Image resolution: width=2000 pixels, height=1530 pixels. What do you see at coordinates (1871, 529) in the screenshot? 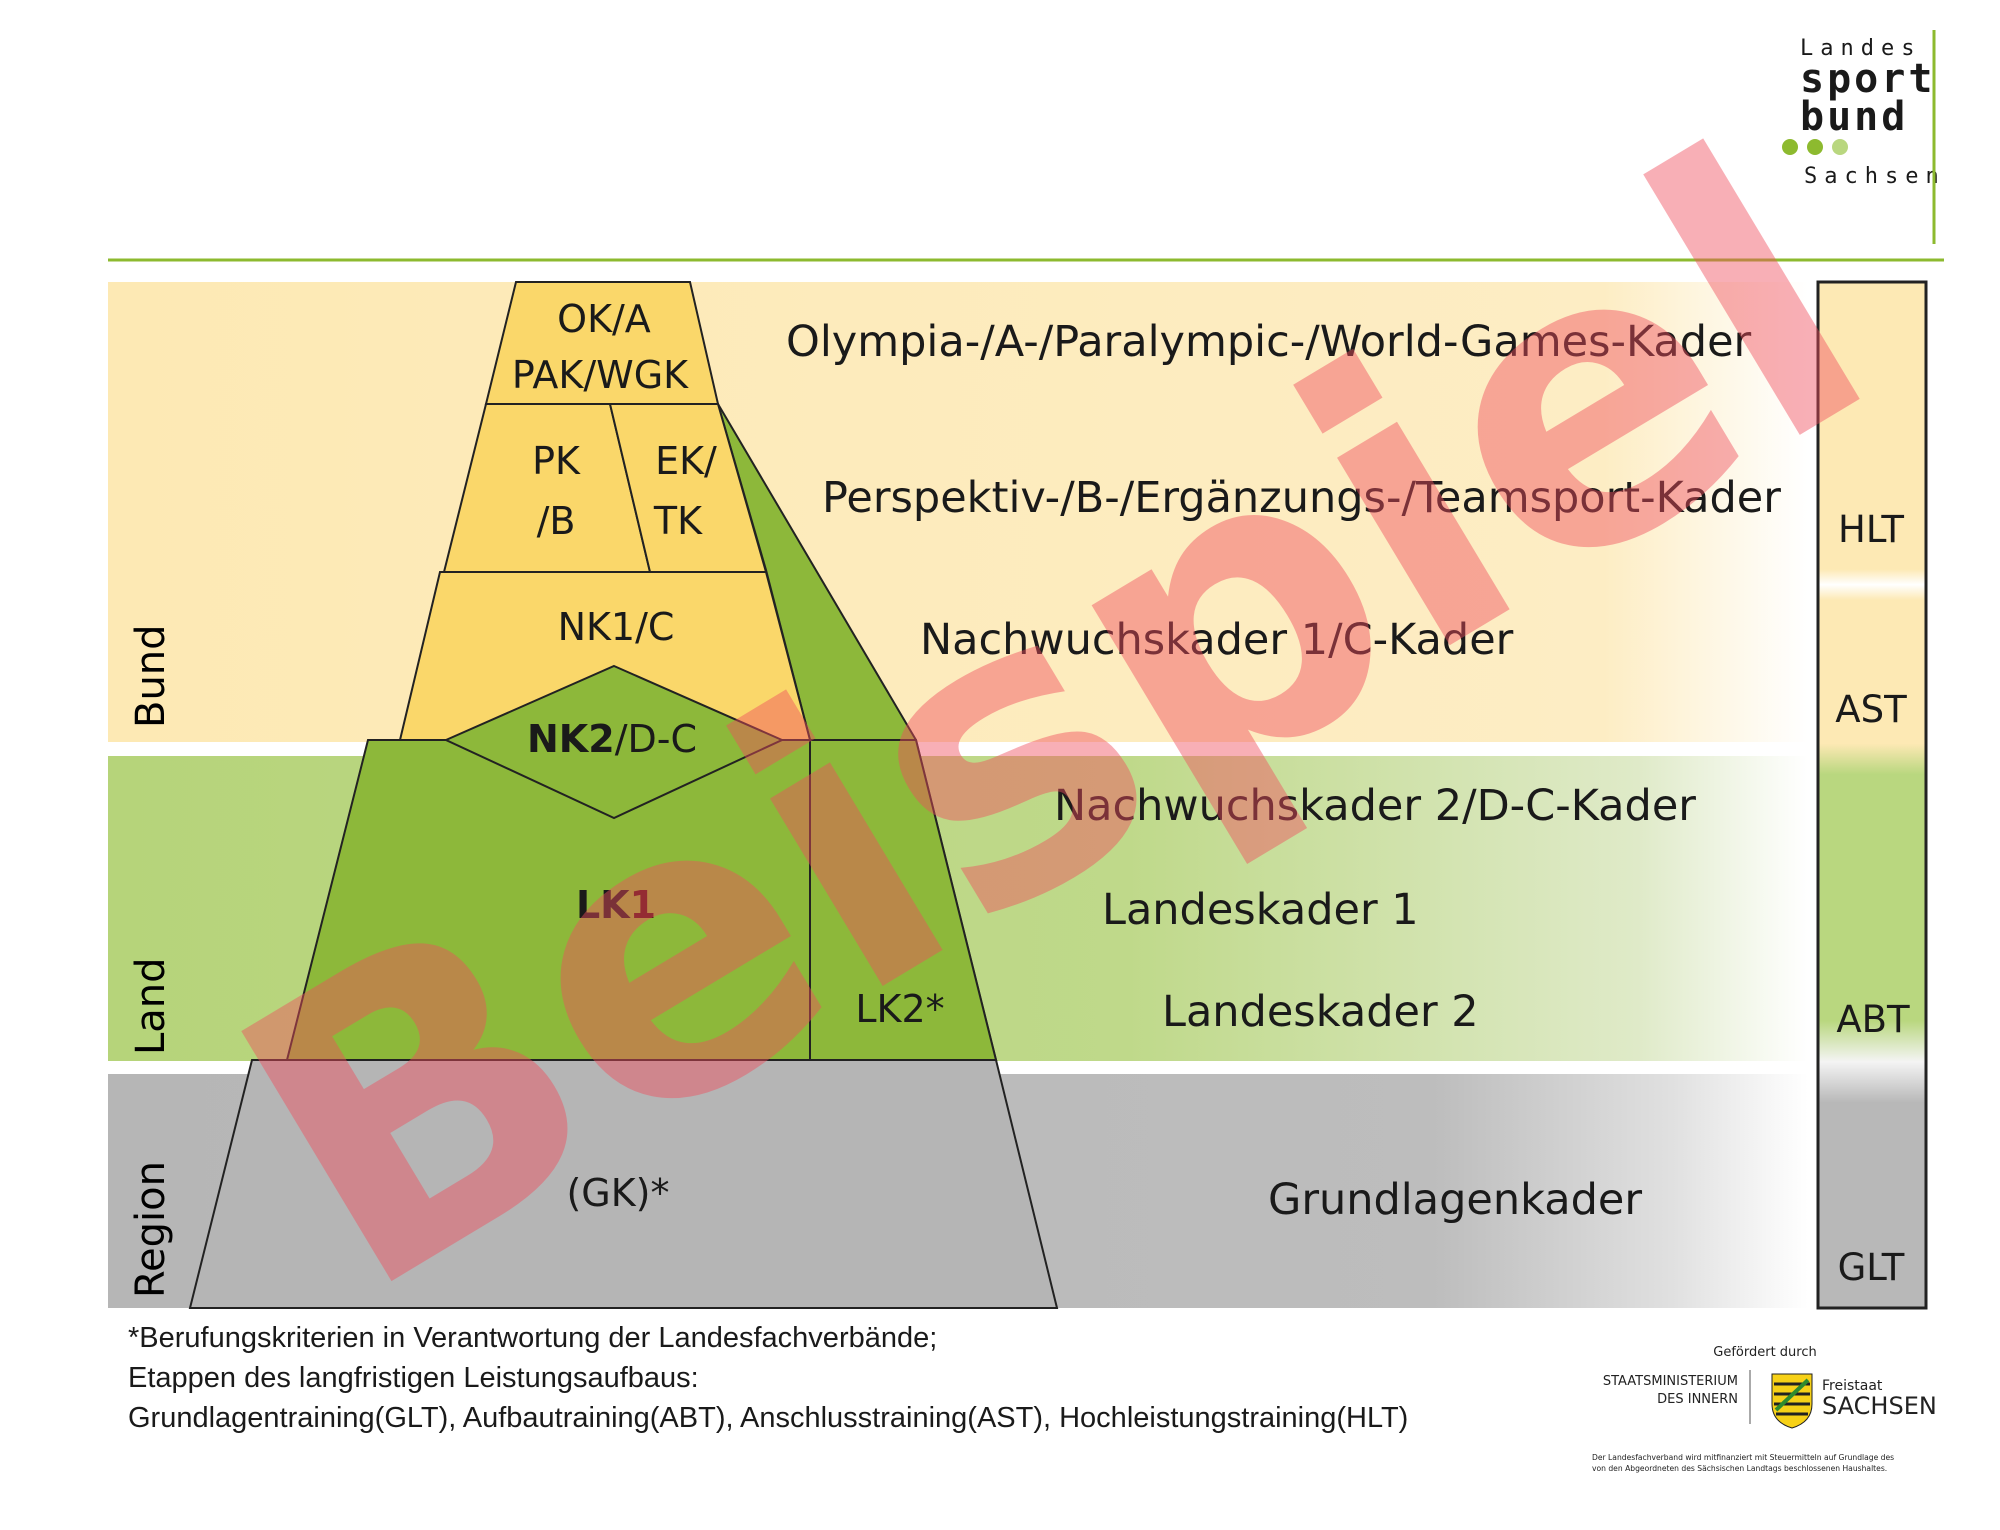
I see `stage-label-hlt: HLT` at bounding box center [1871, 529].